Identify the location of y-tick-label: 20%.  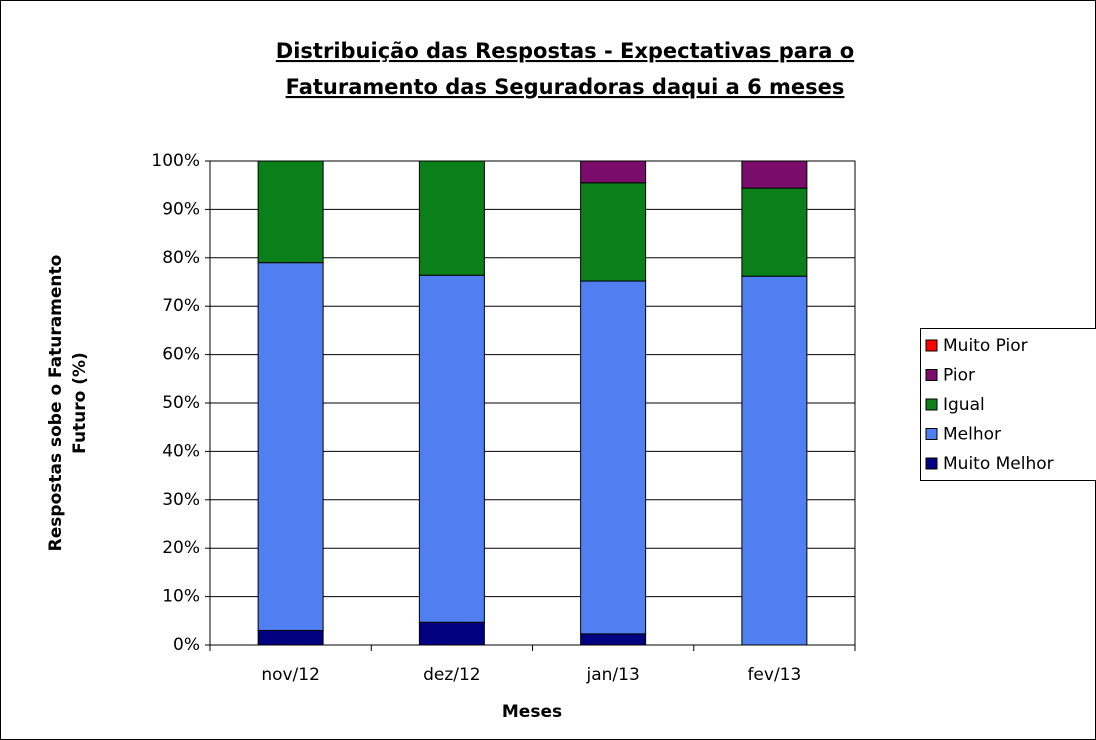
(181, 548).